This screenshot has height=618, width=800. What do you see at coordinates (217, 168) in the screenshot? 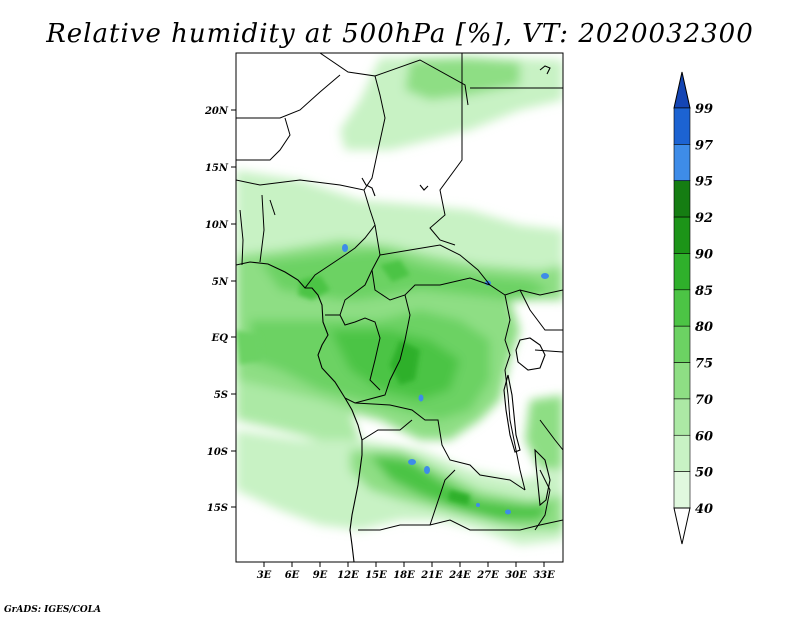
I see `lat-tick-label: 15N` at bounding box center [217, 168].